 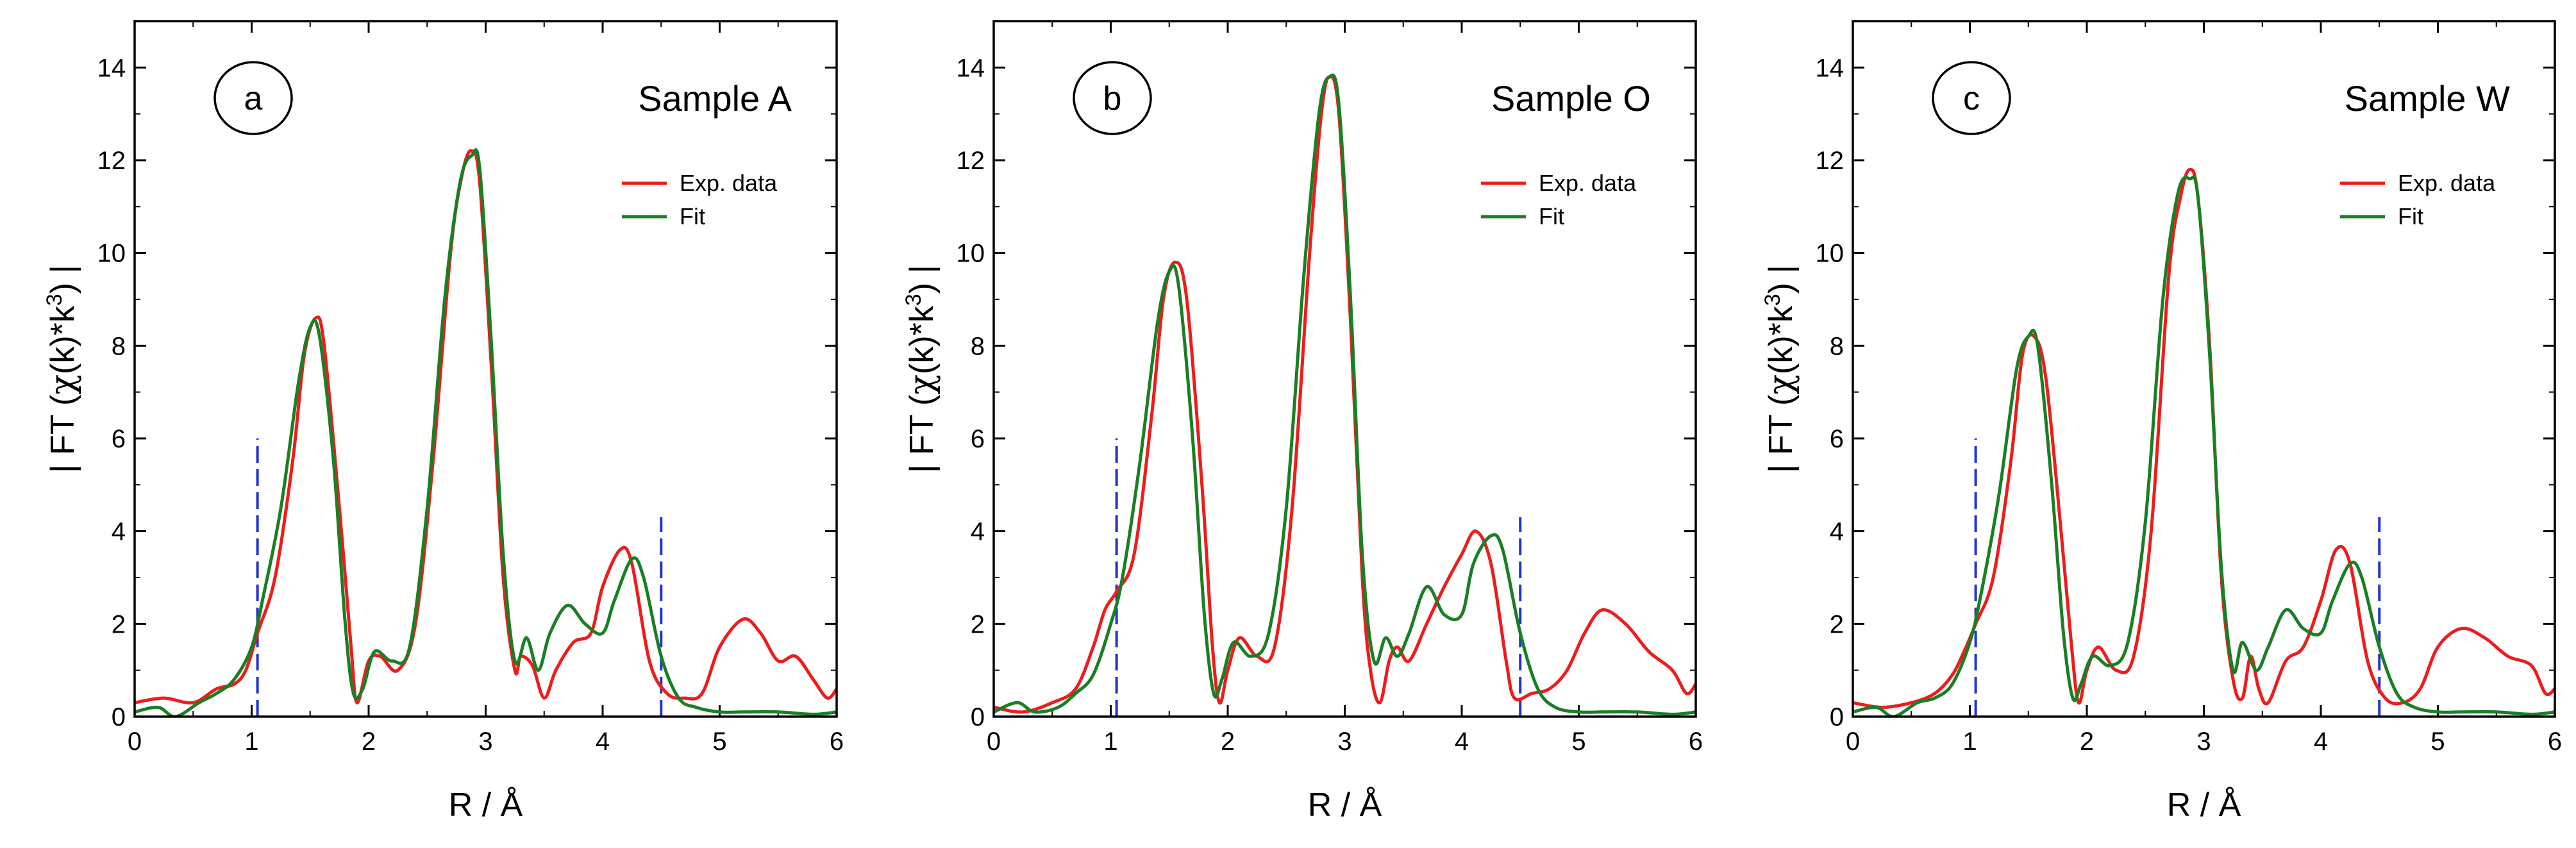 What do you see at coordinates (2427, 98) in the screenshot?
I see `sample-title: Sample W` at bounding box center [2427, 98].